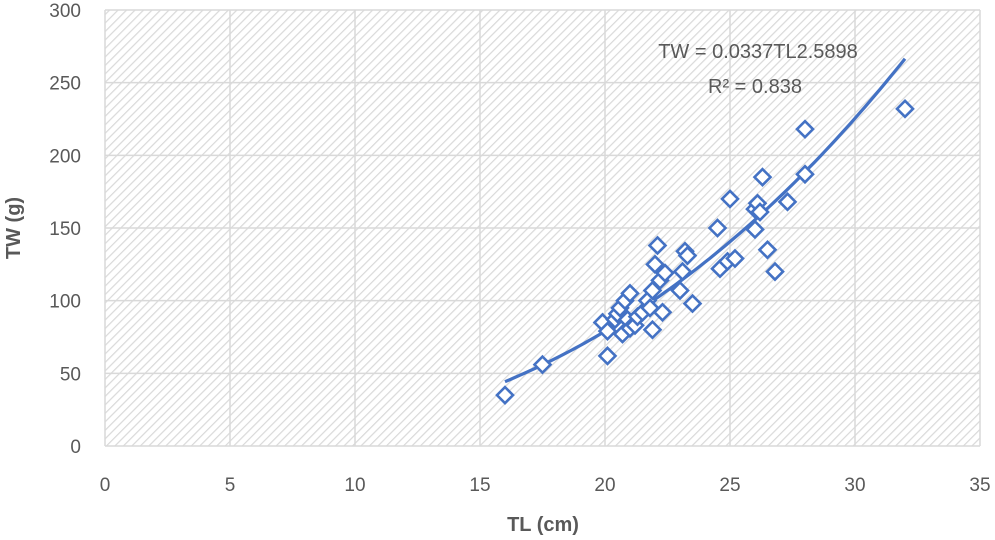 This screenshot has height=540, width=995. Describe the element at coordinates (75, 447) in the screenshot. I see `y-tick-label: 0` at that location.